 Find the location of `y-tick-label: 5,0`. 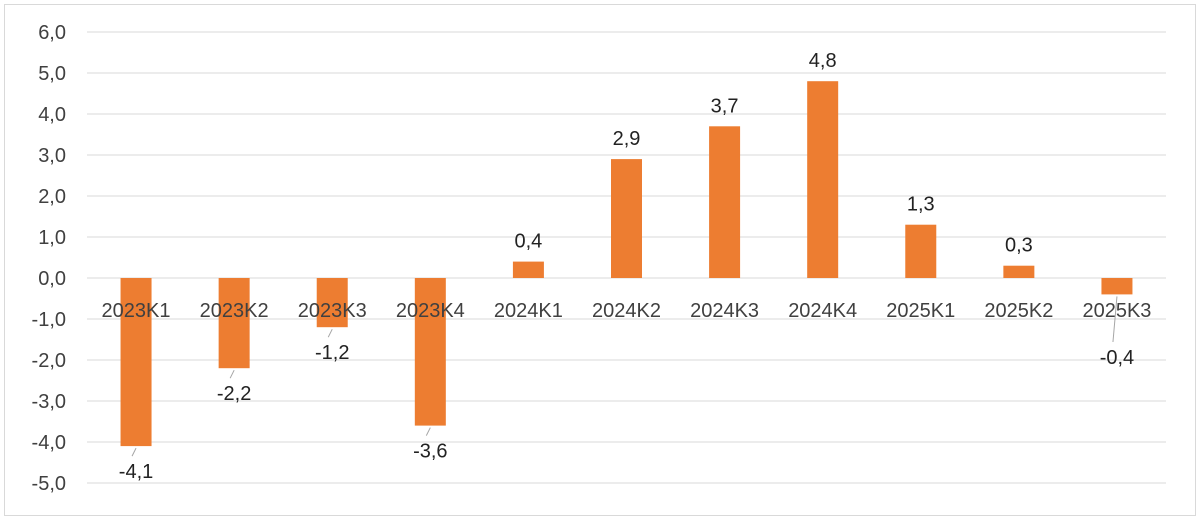

y-tick-label: 5,0 is located at coordinates (52, 74).